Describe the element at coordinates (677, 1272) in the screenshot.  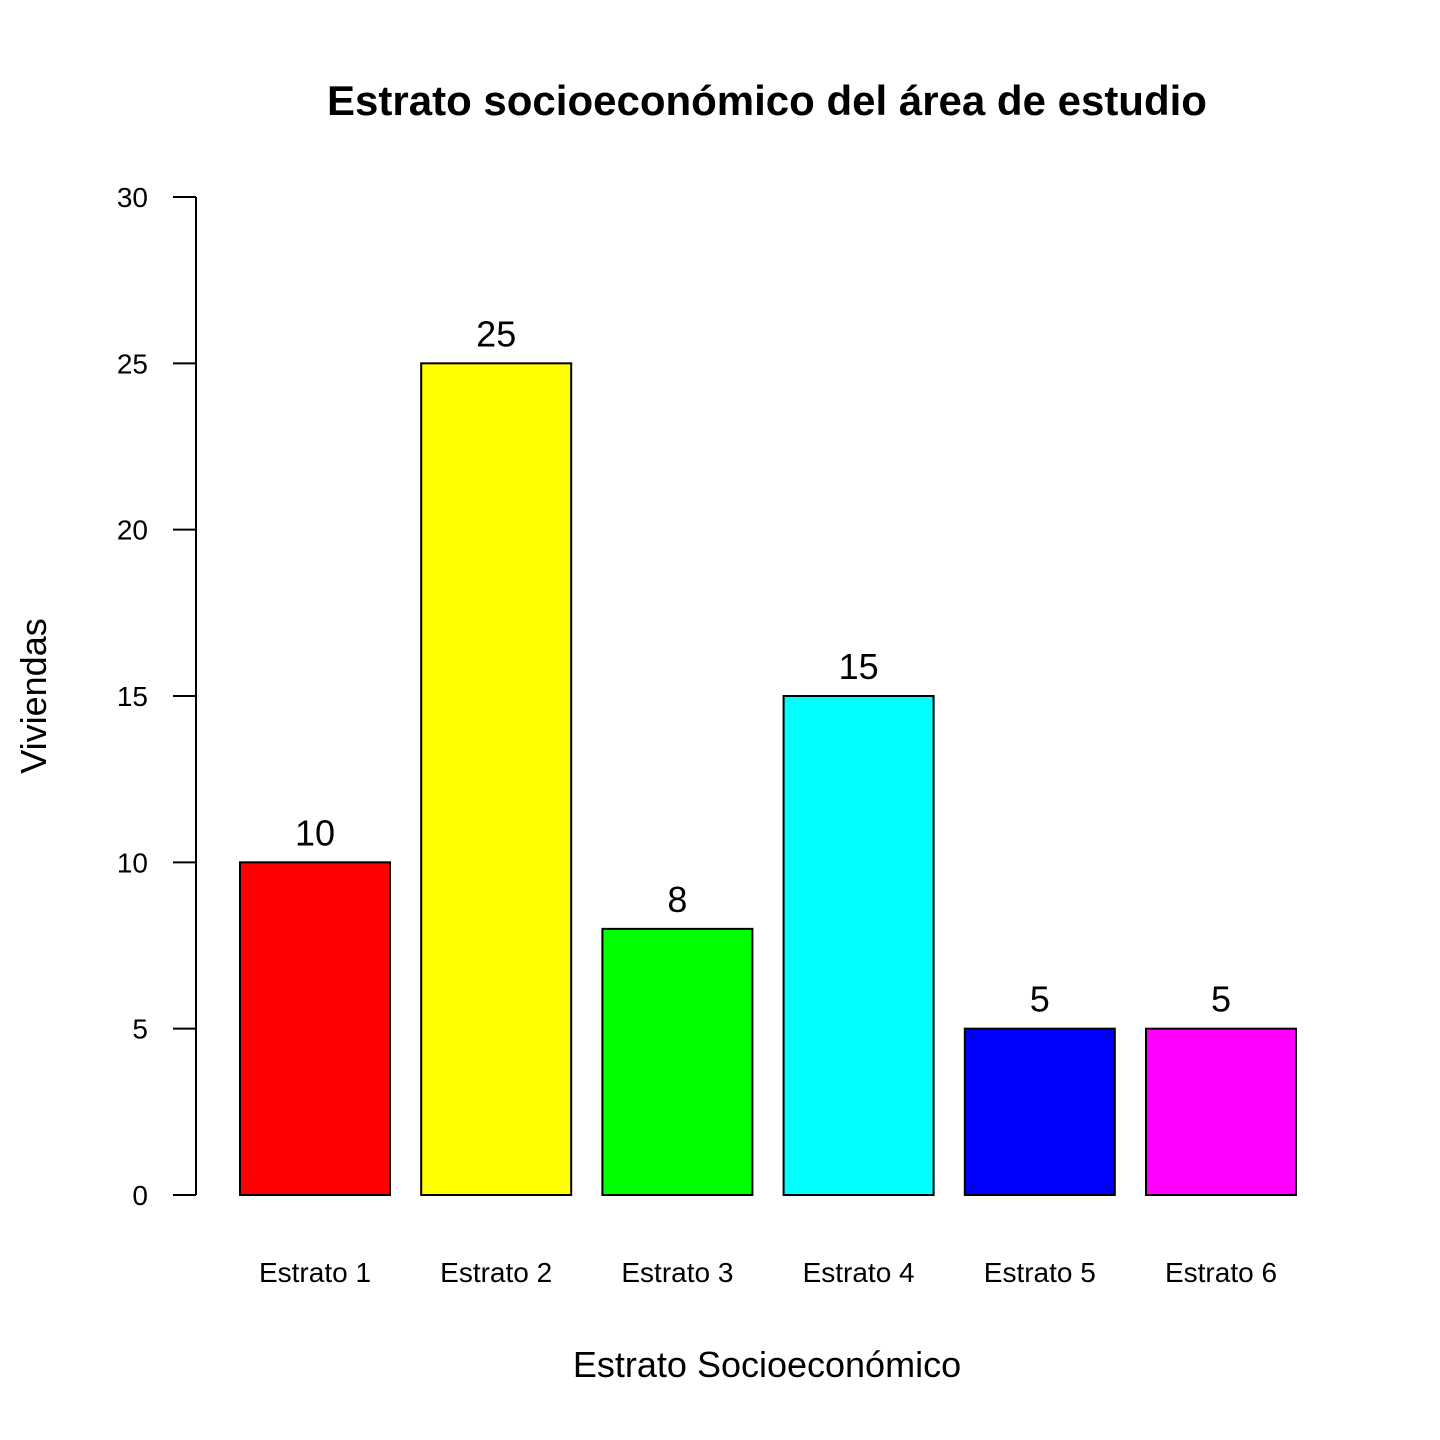
I see `x-tick-label: Estrato 3` at that location.